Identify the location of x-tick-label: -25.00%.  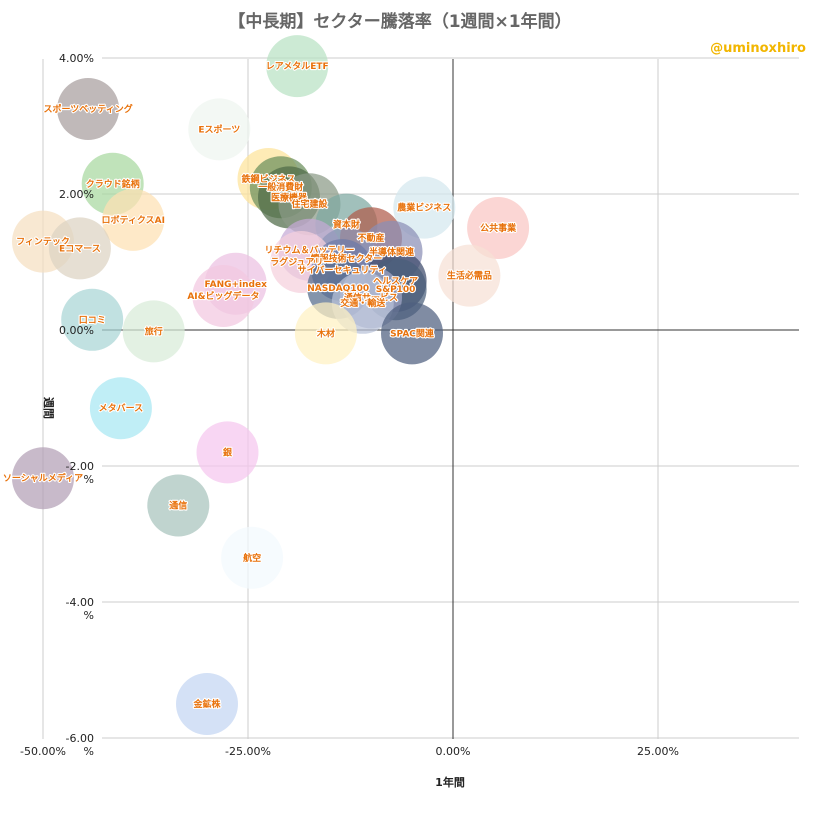
(248, 751).